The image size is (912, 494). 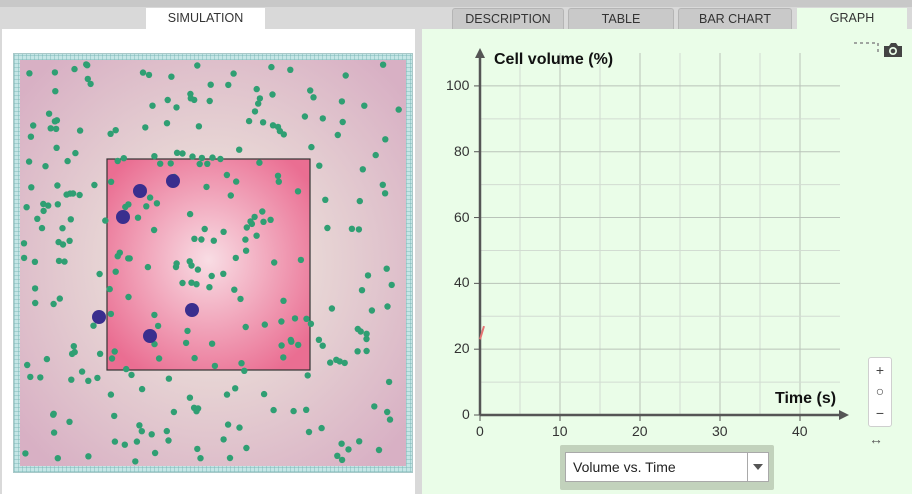 What do you see at coordinates (462, 216) in the screenshot?
I see `y-tick-label: 60` at bounding box center [462, 216].